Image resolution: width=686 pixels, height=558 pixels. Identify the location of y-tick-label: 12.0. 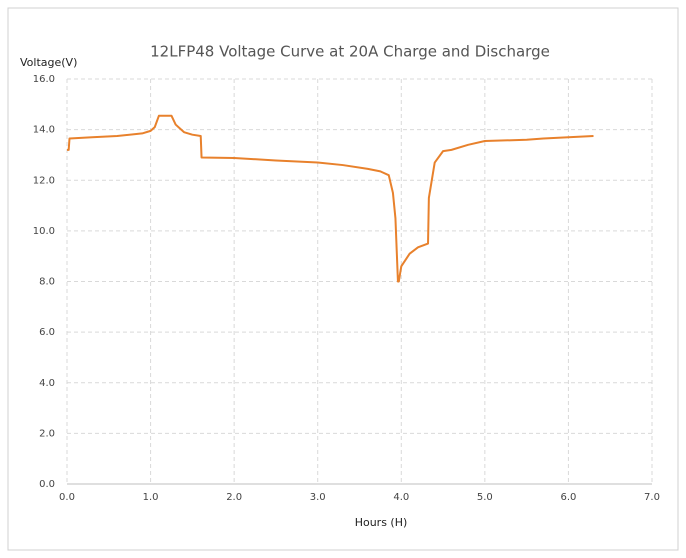
(44, 180).